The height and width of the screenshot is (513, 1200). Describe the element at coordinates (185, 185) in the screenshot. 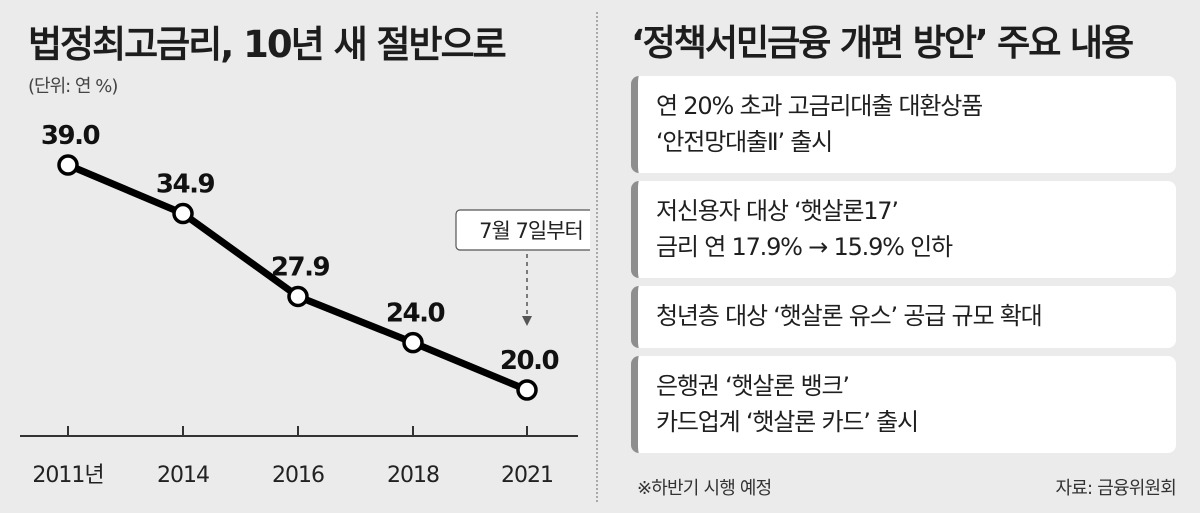

I see `data-label: 34.9` at that location.